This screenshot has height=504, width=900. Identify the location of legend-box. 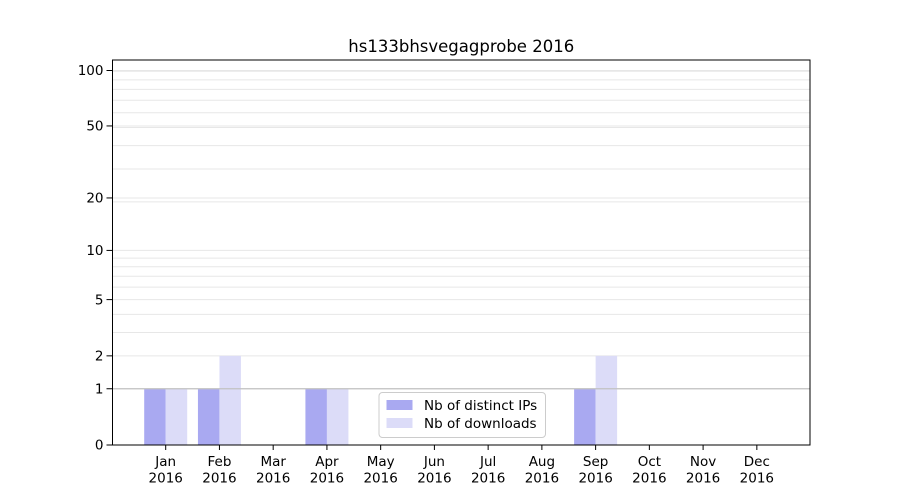
(462, 415).